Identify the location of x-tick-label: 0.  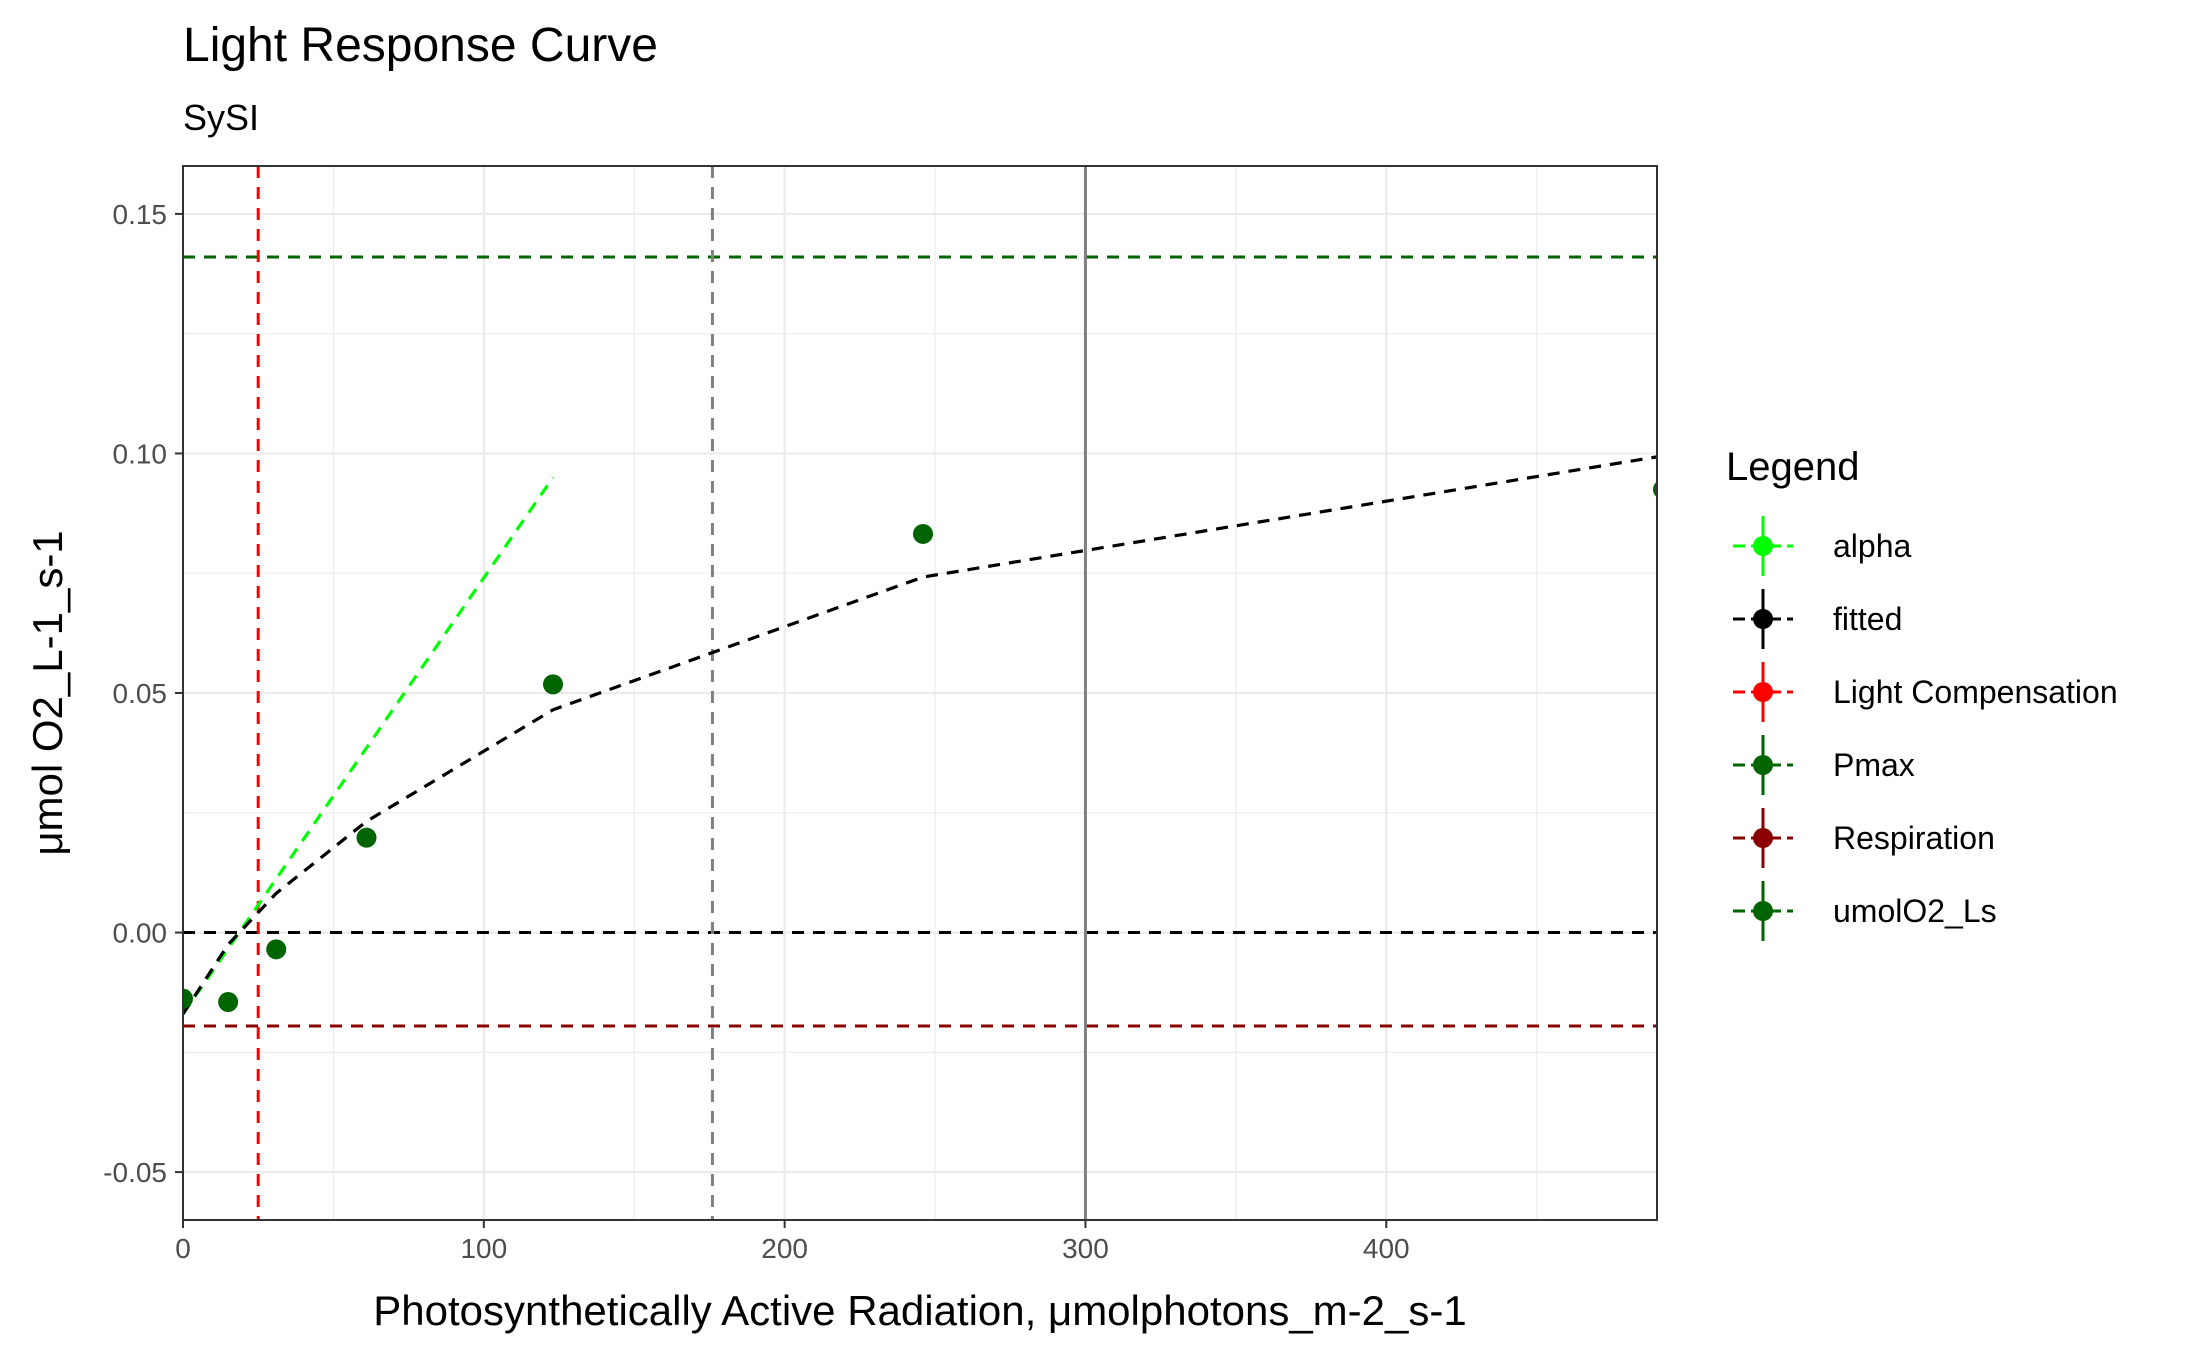
(183, 1248).